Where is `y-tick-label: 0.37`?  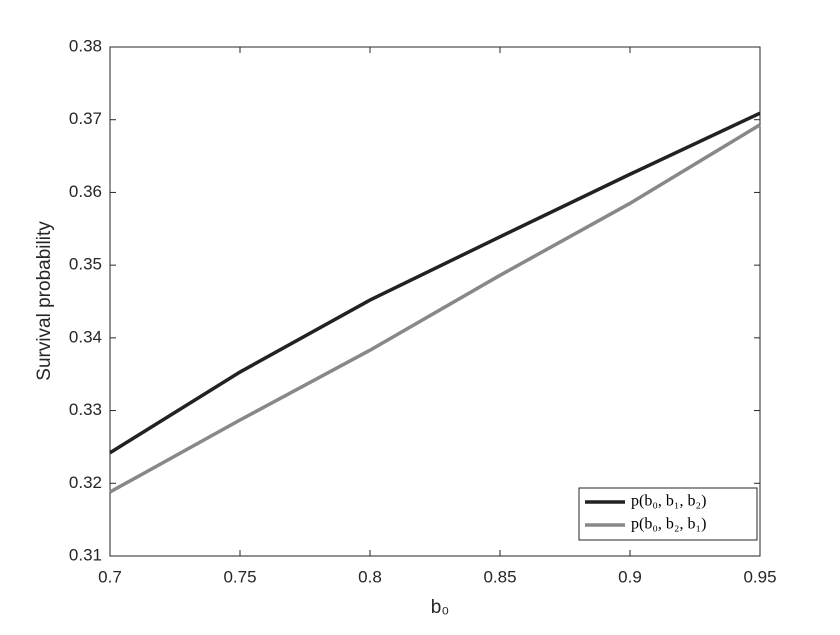 y-tick-label: 0.37 is located at coordinates (85, 118).